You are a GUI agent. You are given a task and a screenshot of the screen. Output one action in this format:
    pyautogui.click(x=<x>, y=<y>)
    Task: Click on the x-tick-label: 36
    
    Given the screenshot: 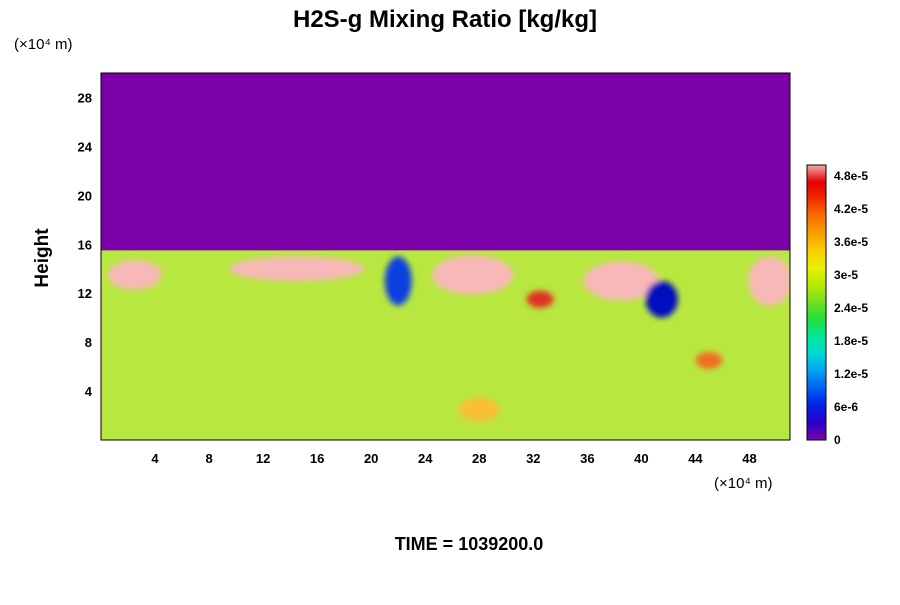 What is the action you would take?
    pyautogui.click(x=587, y=458)
    